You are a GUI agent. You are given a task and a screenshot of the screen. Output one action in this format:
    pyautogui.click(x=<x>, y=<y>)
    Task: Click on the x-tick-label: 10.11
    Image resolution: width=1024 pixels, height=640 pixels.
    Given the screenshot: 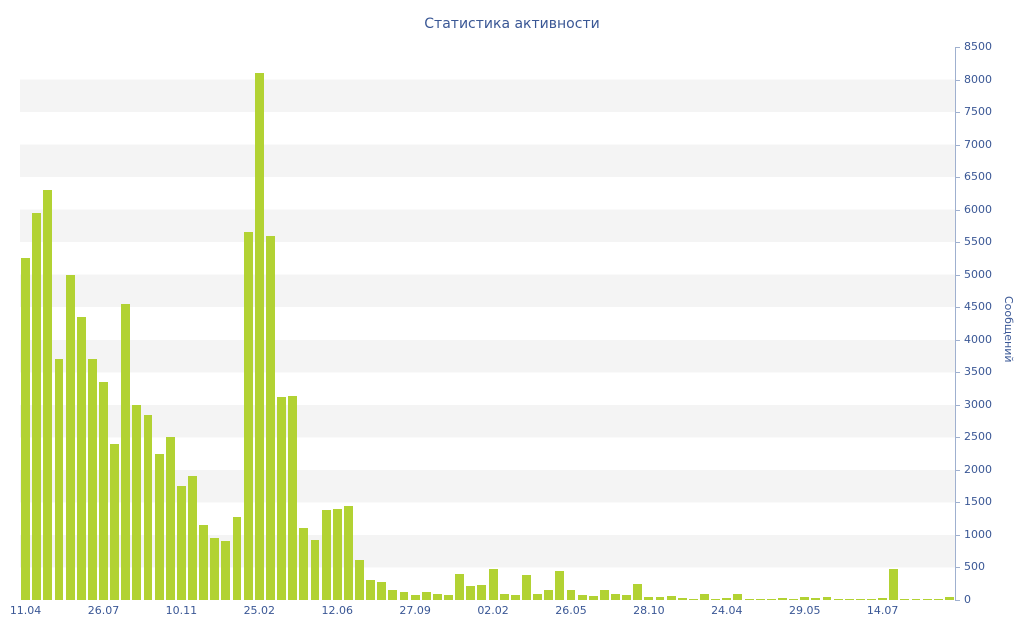 What is the action you would take?
    pyautogui.click(x=181, y=610)
    